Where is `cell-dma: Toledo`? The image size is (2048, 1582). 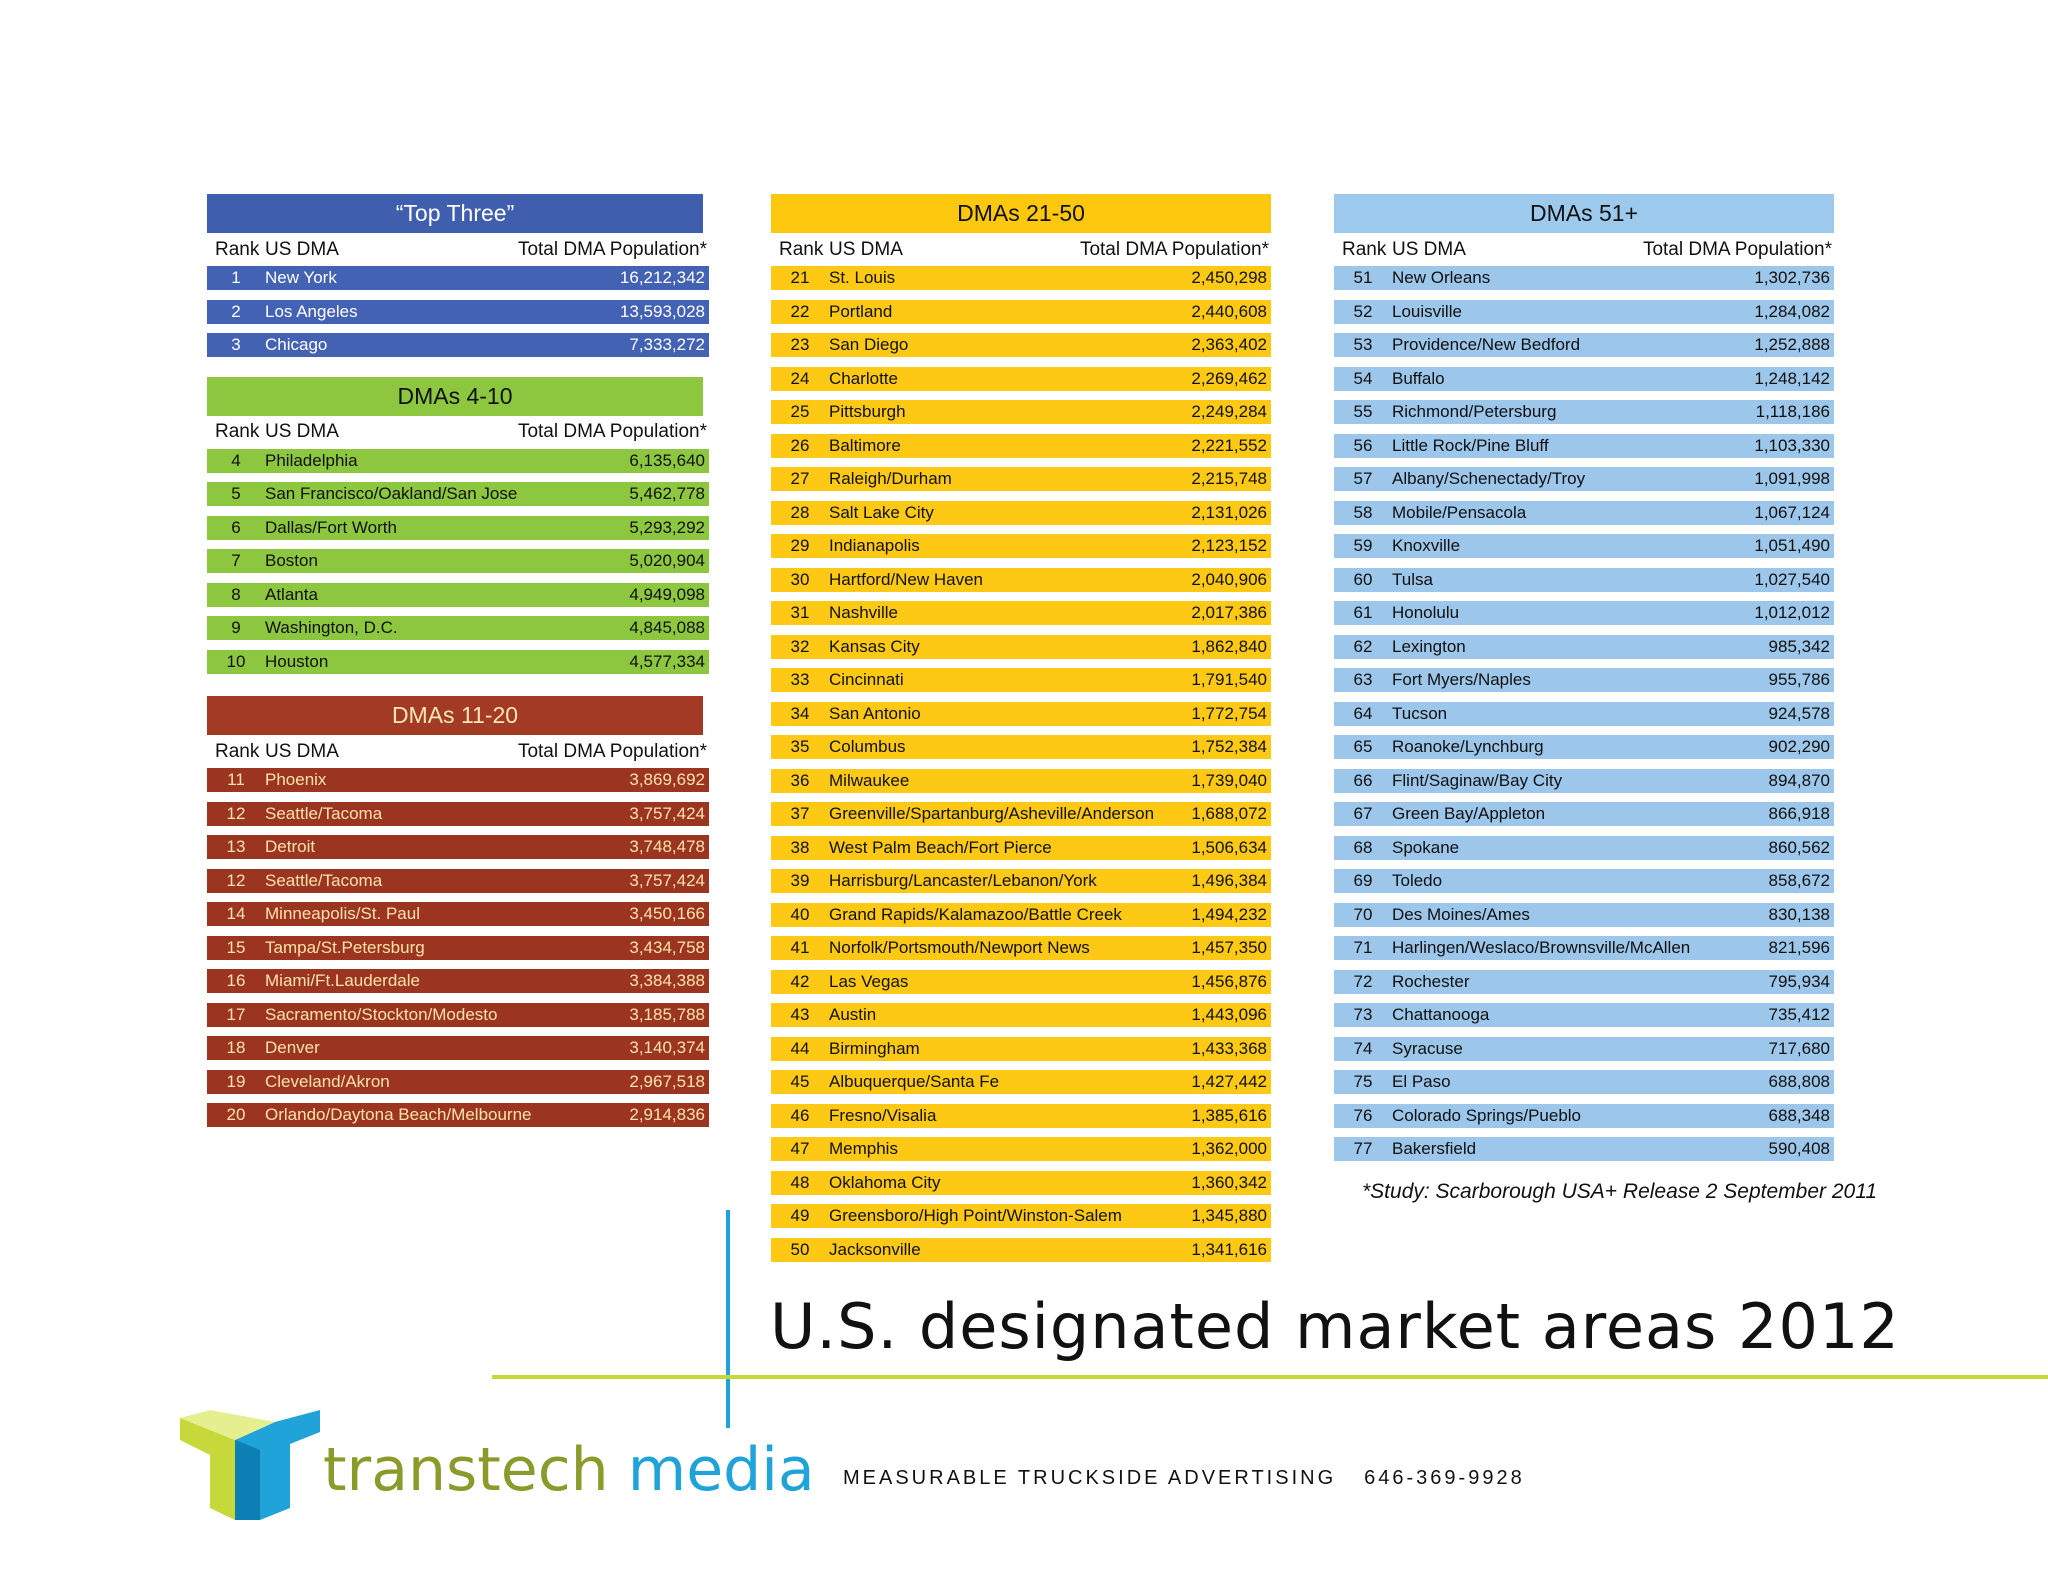
cell-dma: Toledo is located at coordinates (1417, 880).